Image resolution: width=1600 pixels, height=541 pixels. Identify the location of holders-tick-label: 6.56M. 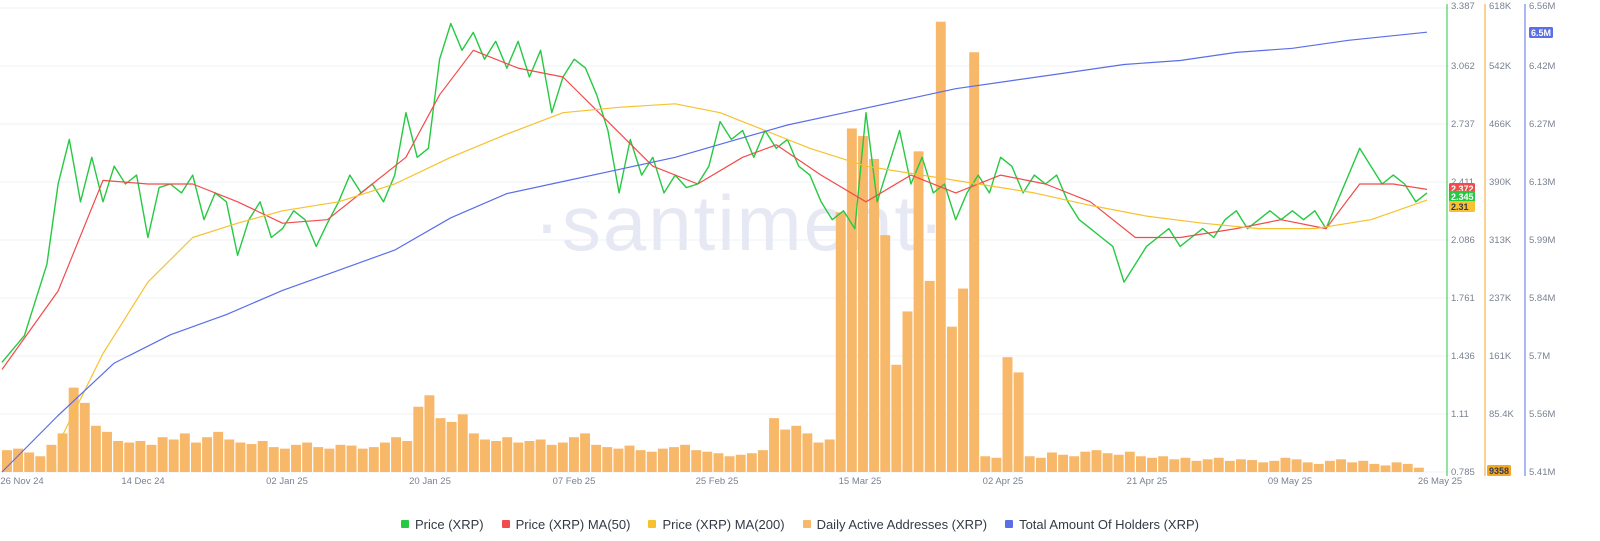
(1542, 6).